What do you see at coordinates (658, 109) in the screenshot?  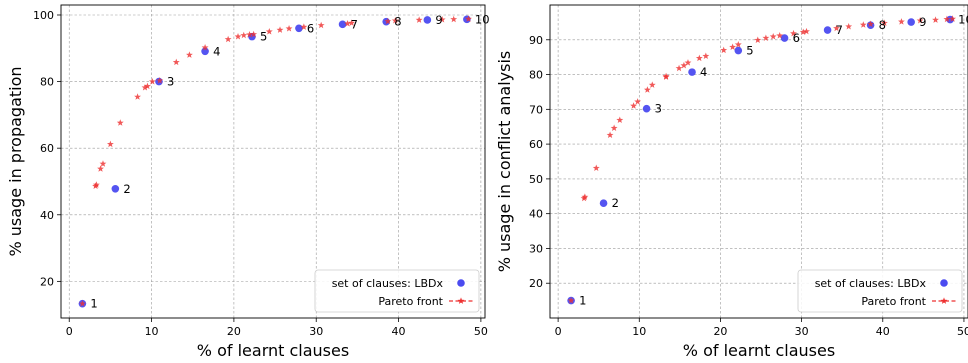 I see `point-label: 3` at bounding box center [658, 109].